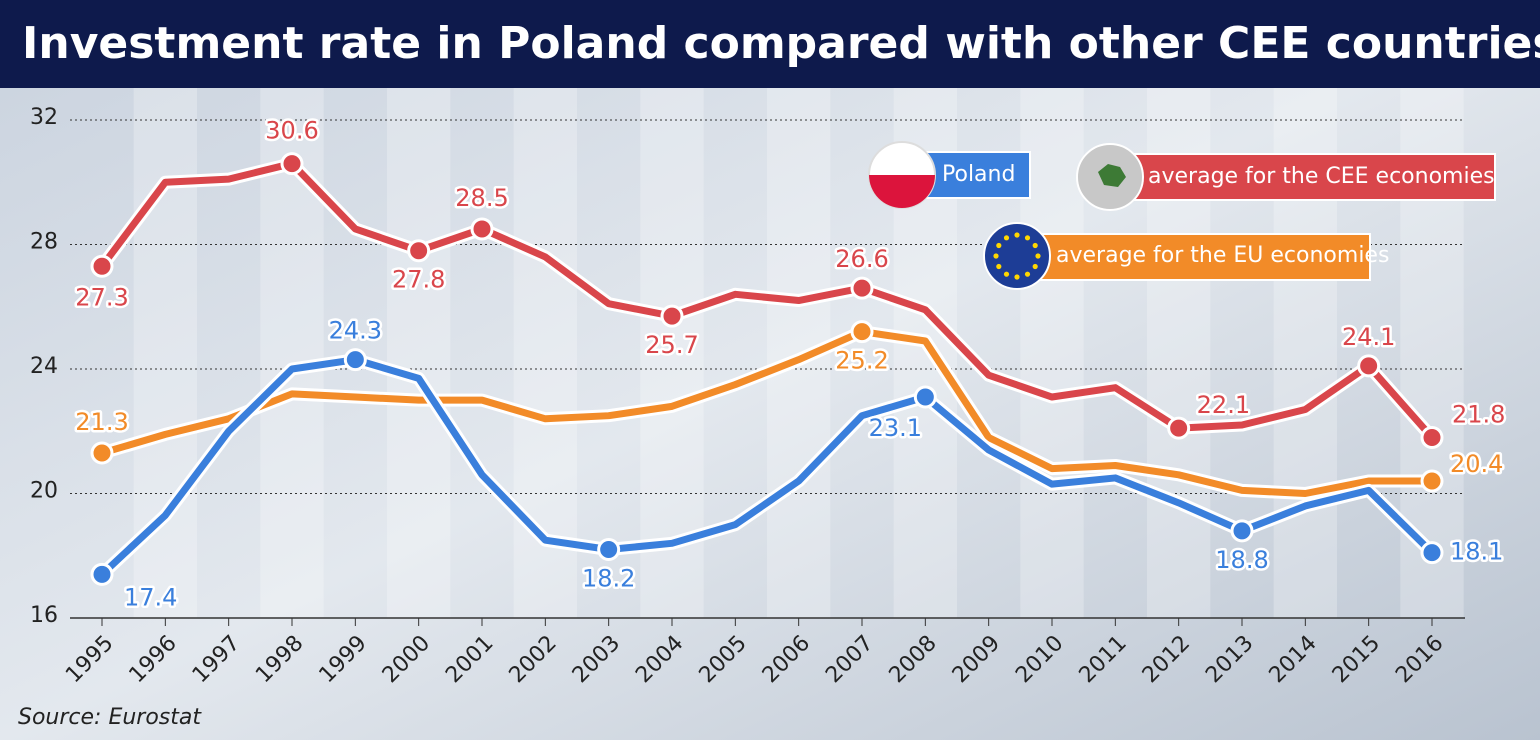  What do you see at coordinates (44, 117) in the screenshot?
I see `y-tick-label: 32` at bounding box center [44, 117].